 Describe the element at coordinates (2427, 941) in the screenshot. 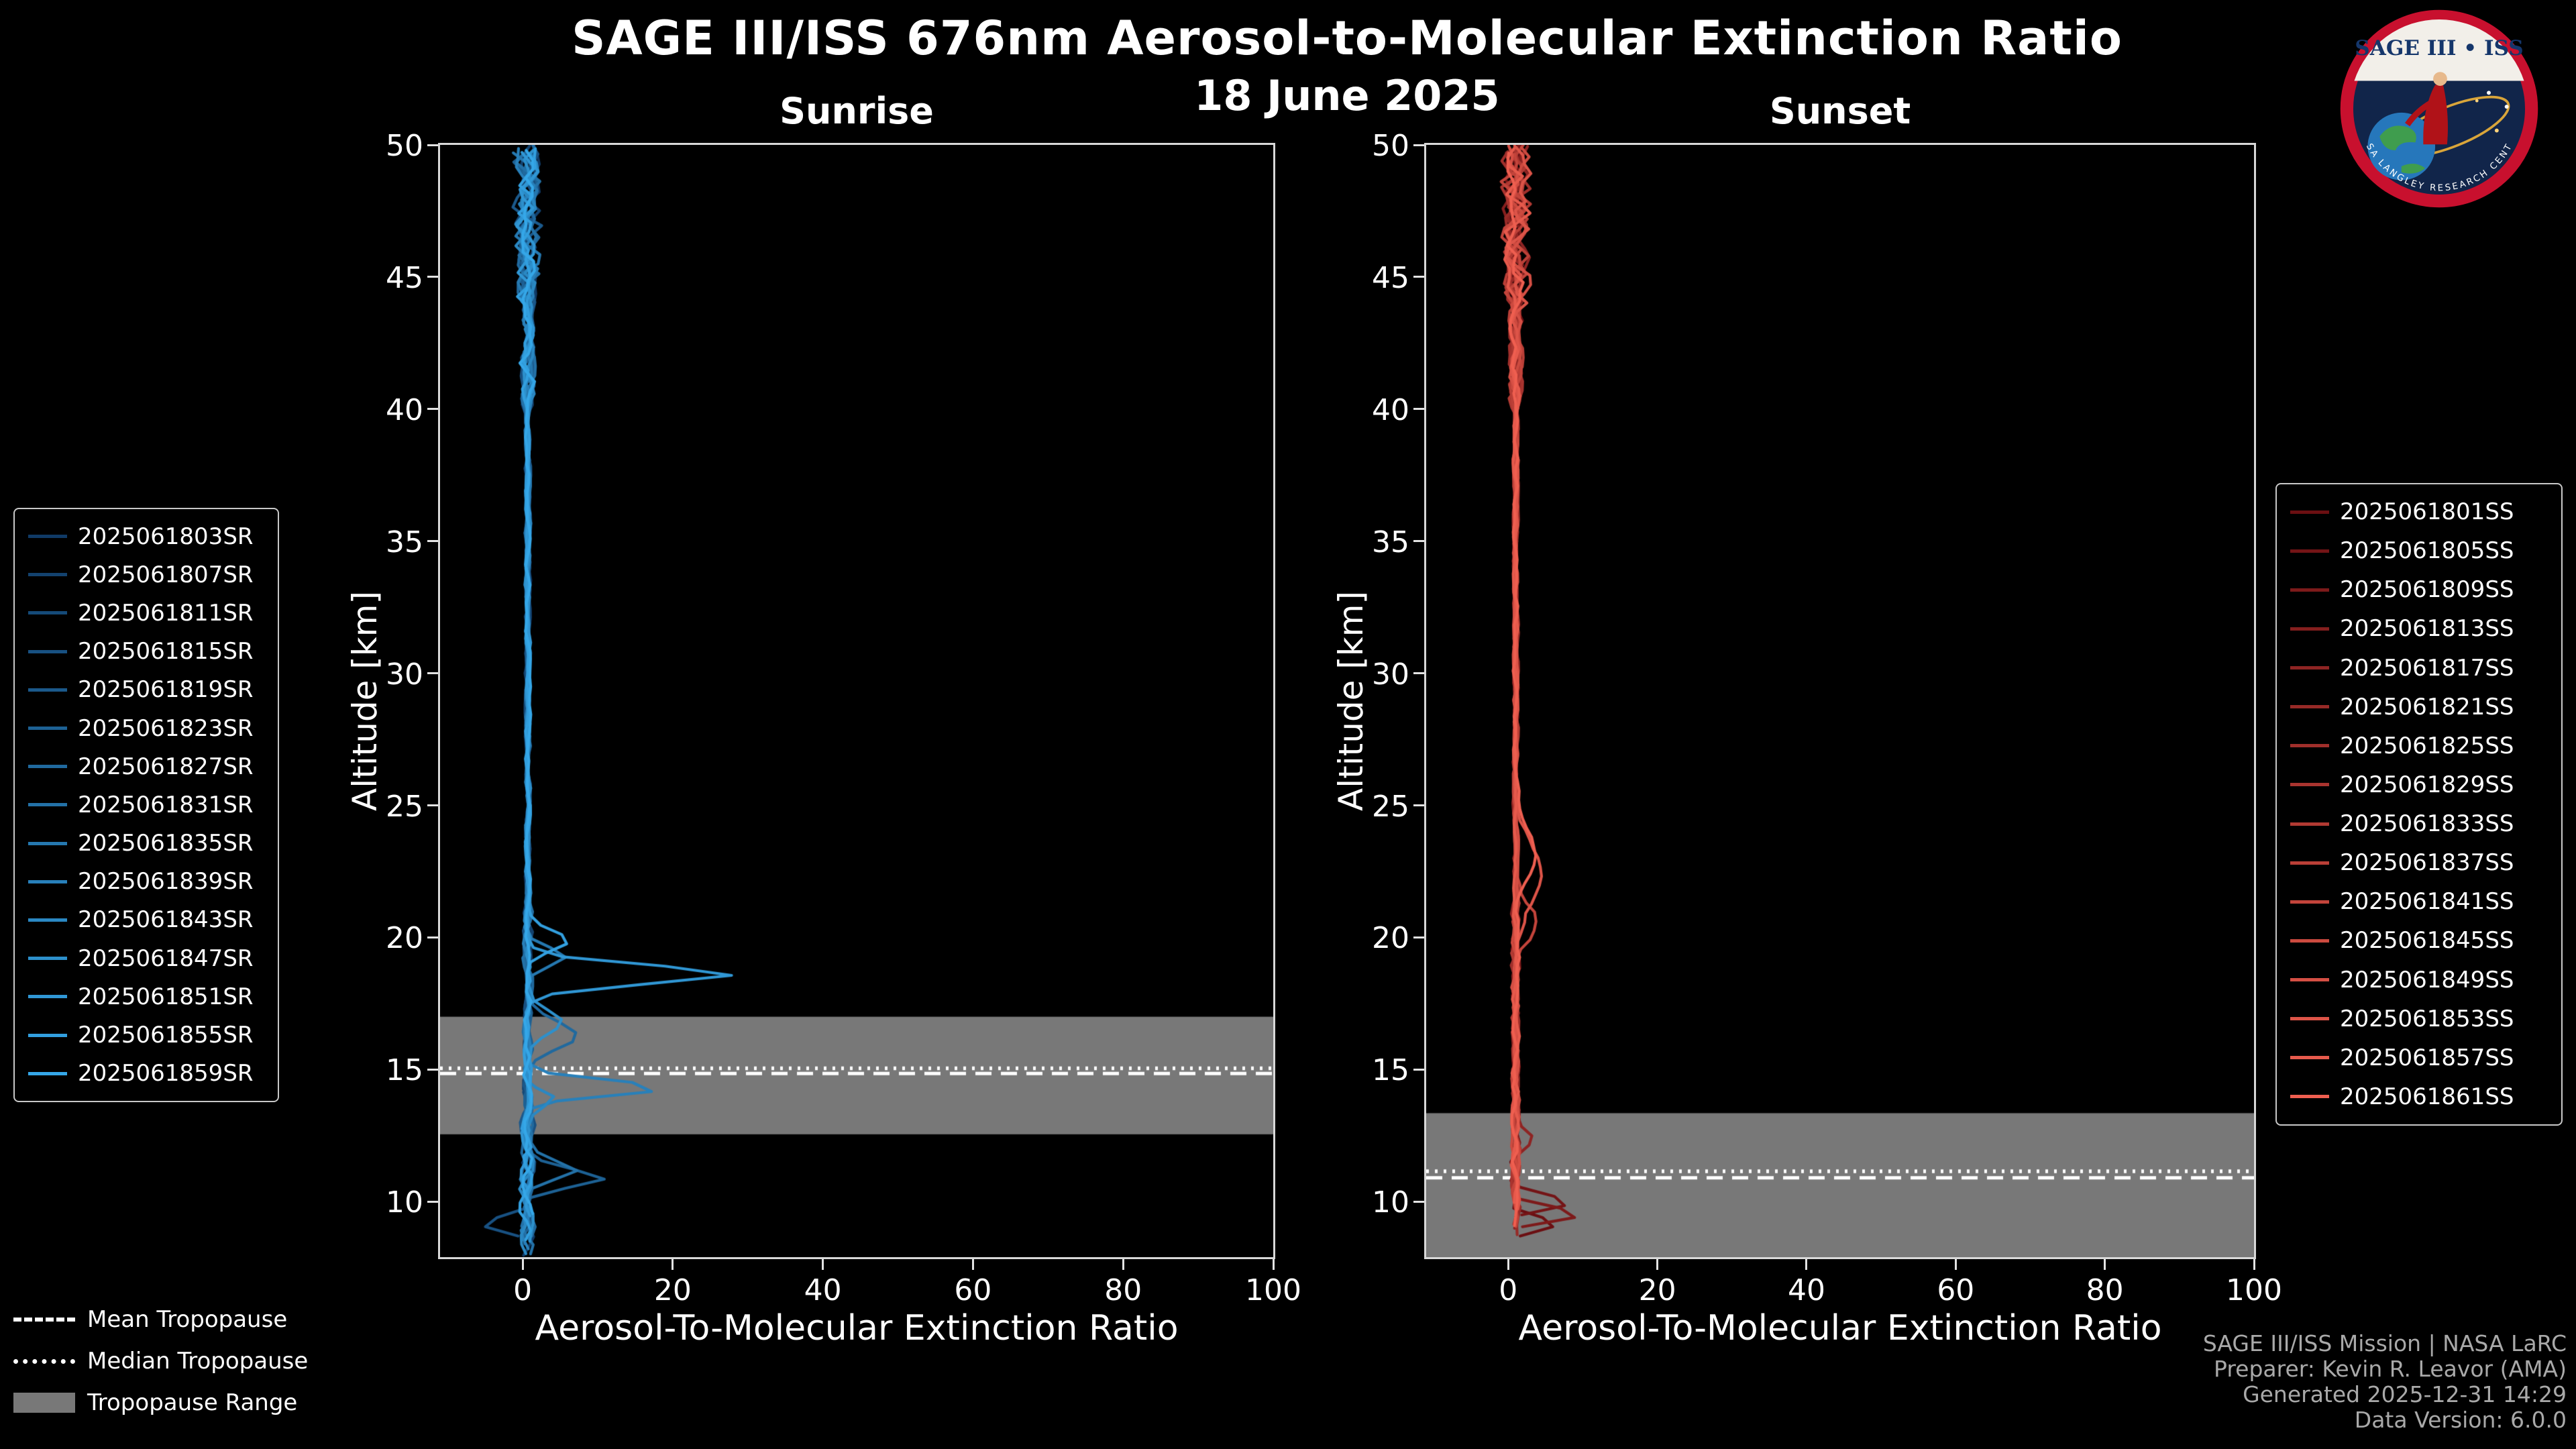

I see `legend-item-label: 2025061845SS` at that location.